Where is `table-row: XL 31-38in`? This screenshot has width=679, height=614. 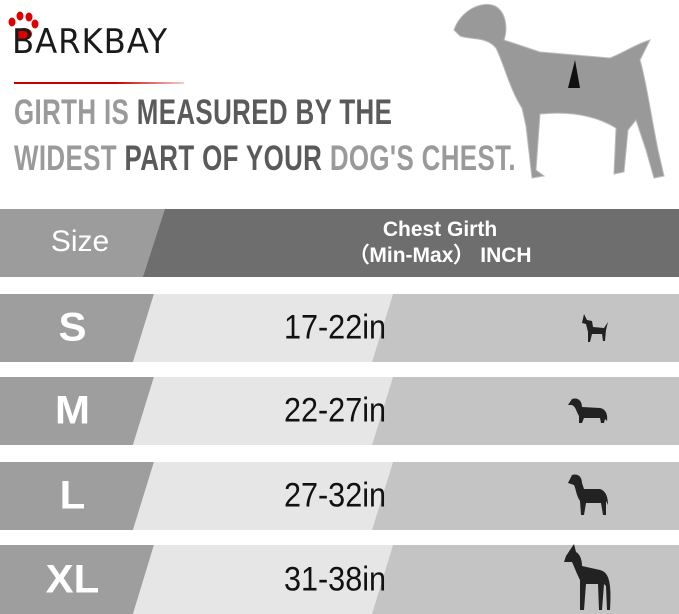 table-row: XL 31-38in is located at coordinates (339, 578).